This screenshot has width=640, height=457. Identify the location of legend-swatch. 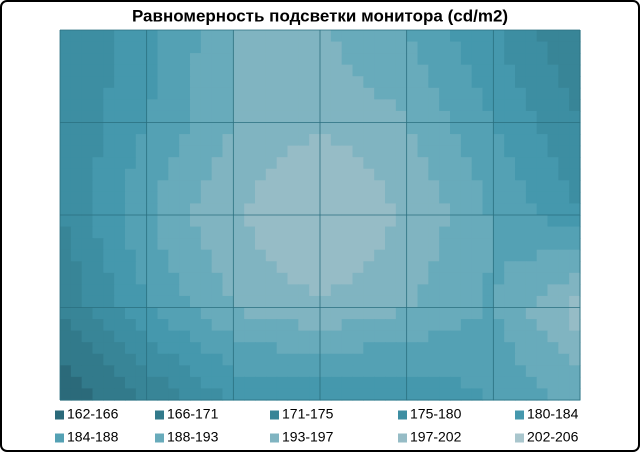
(274, 438).